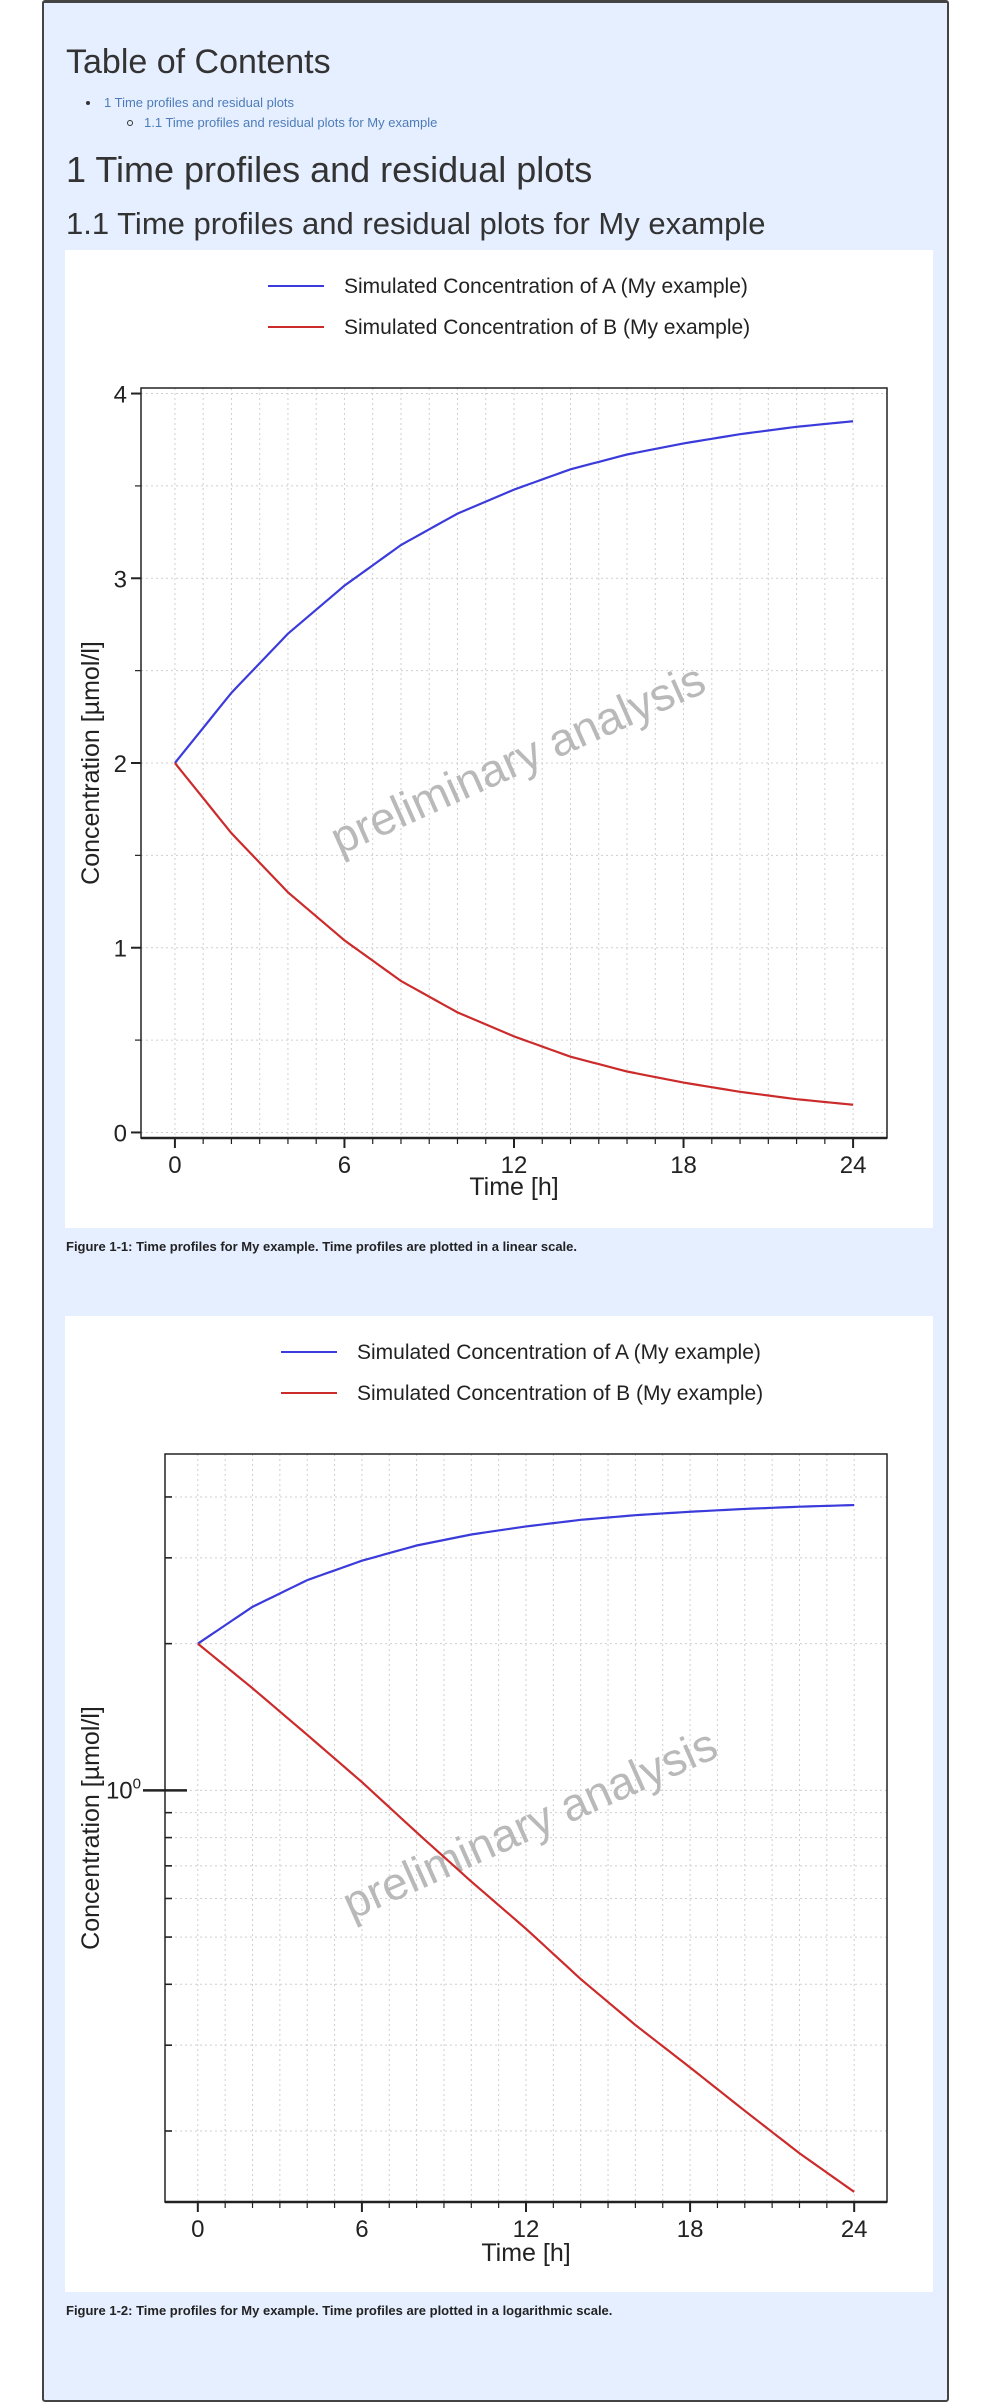  I want to click on series-line-b, so click(514, 934).